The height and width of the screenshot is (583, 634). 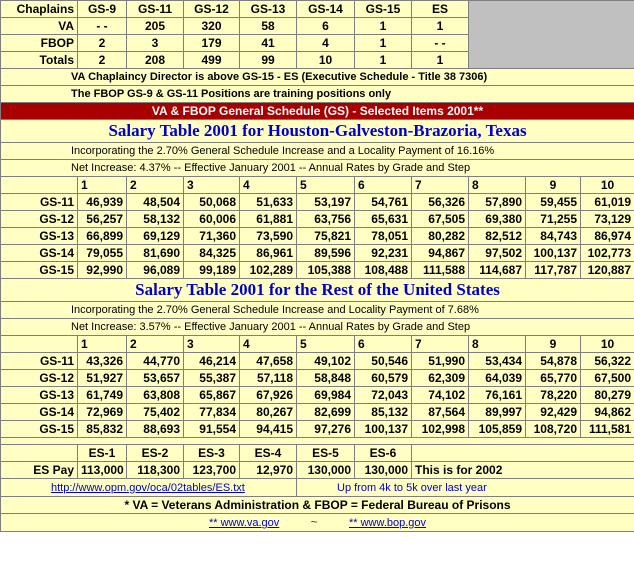 What do you see at coordinates (383, 453) in the screenshot?
I see `es-header: ES-6` at bounding box center [383, 453].